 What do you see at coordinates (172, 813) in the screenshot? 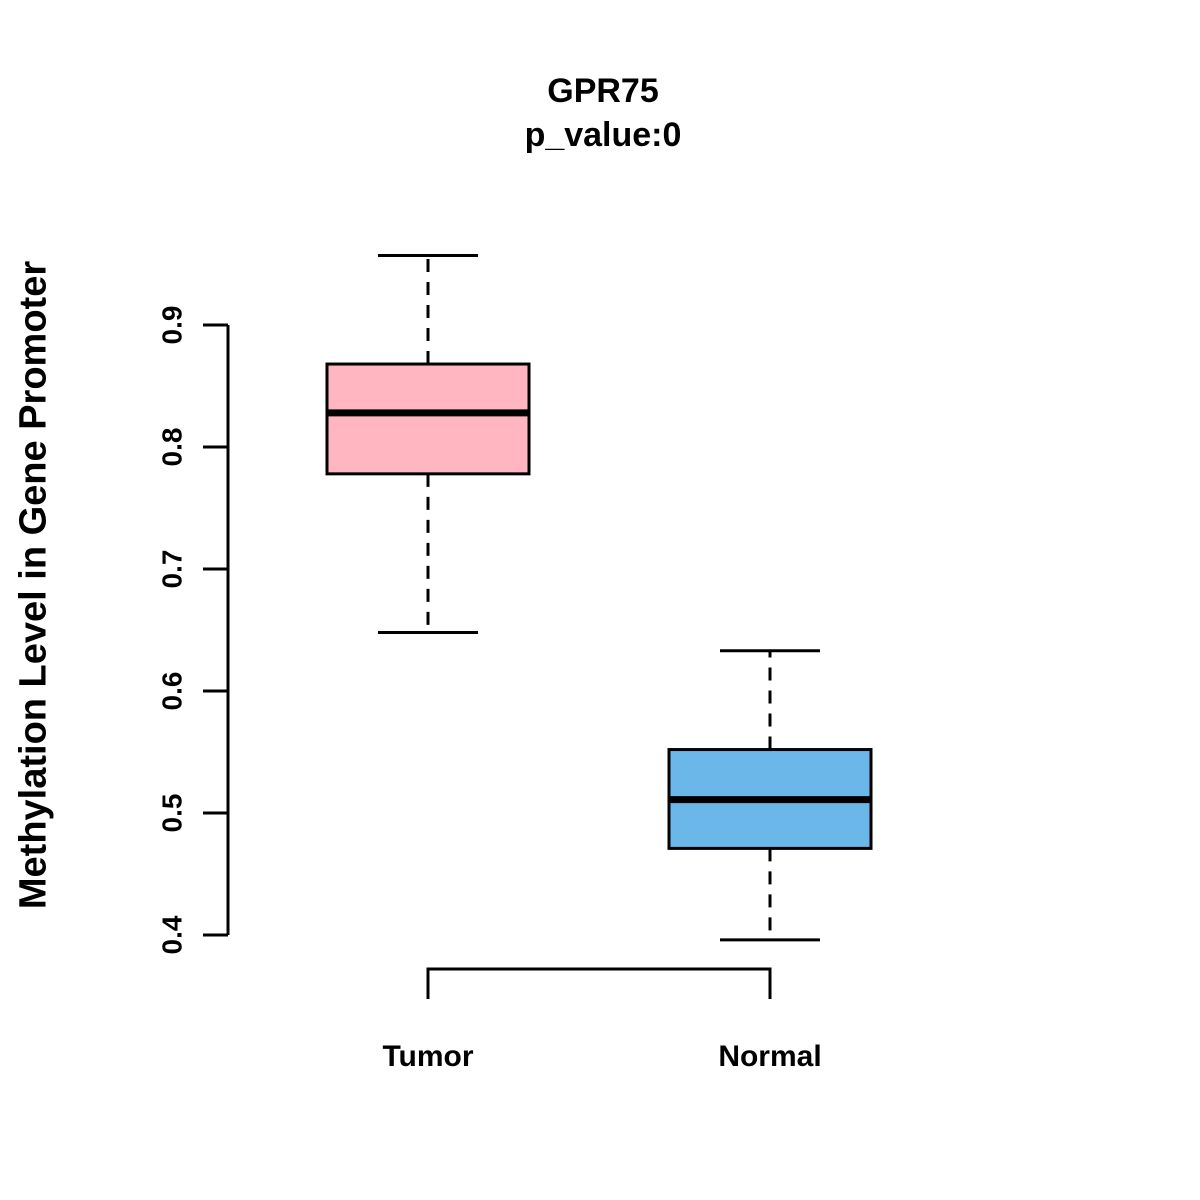
I see `y-tick-label: 0.5` at bounding box center [172, 813].